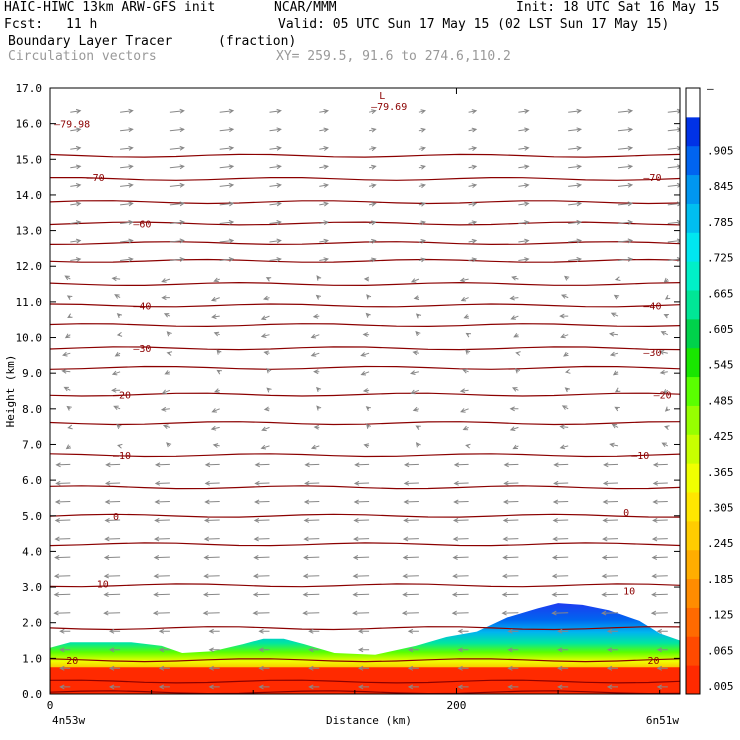 This screenshot has width=740, height=740. Describe the element at coordinates (369, 720) in the screenshot. I see `x-axis-label: Distance (km)` at that location.